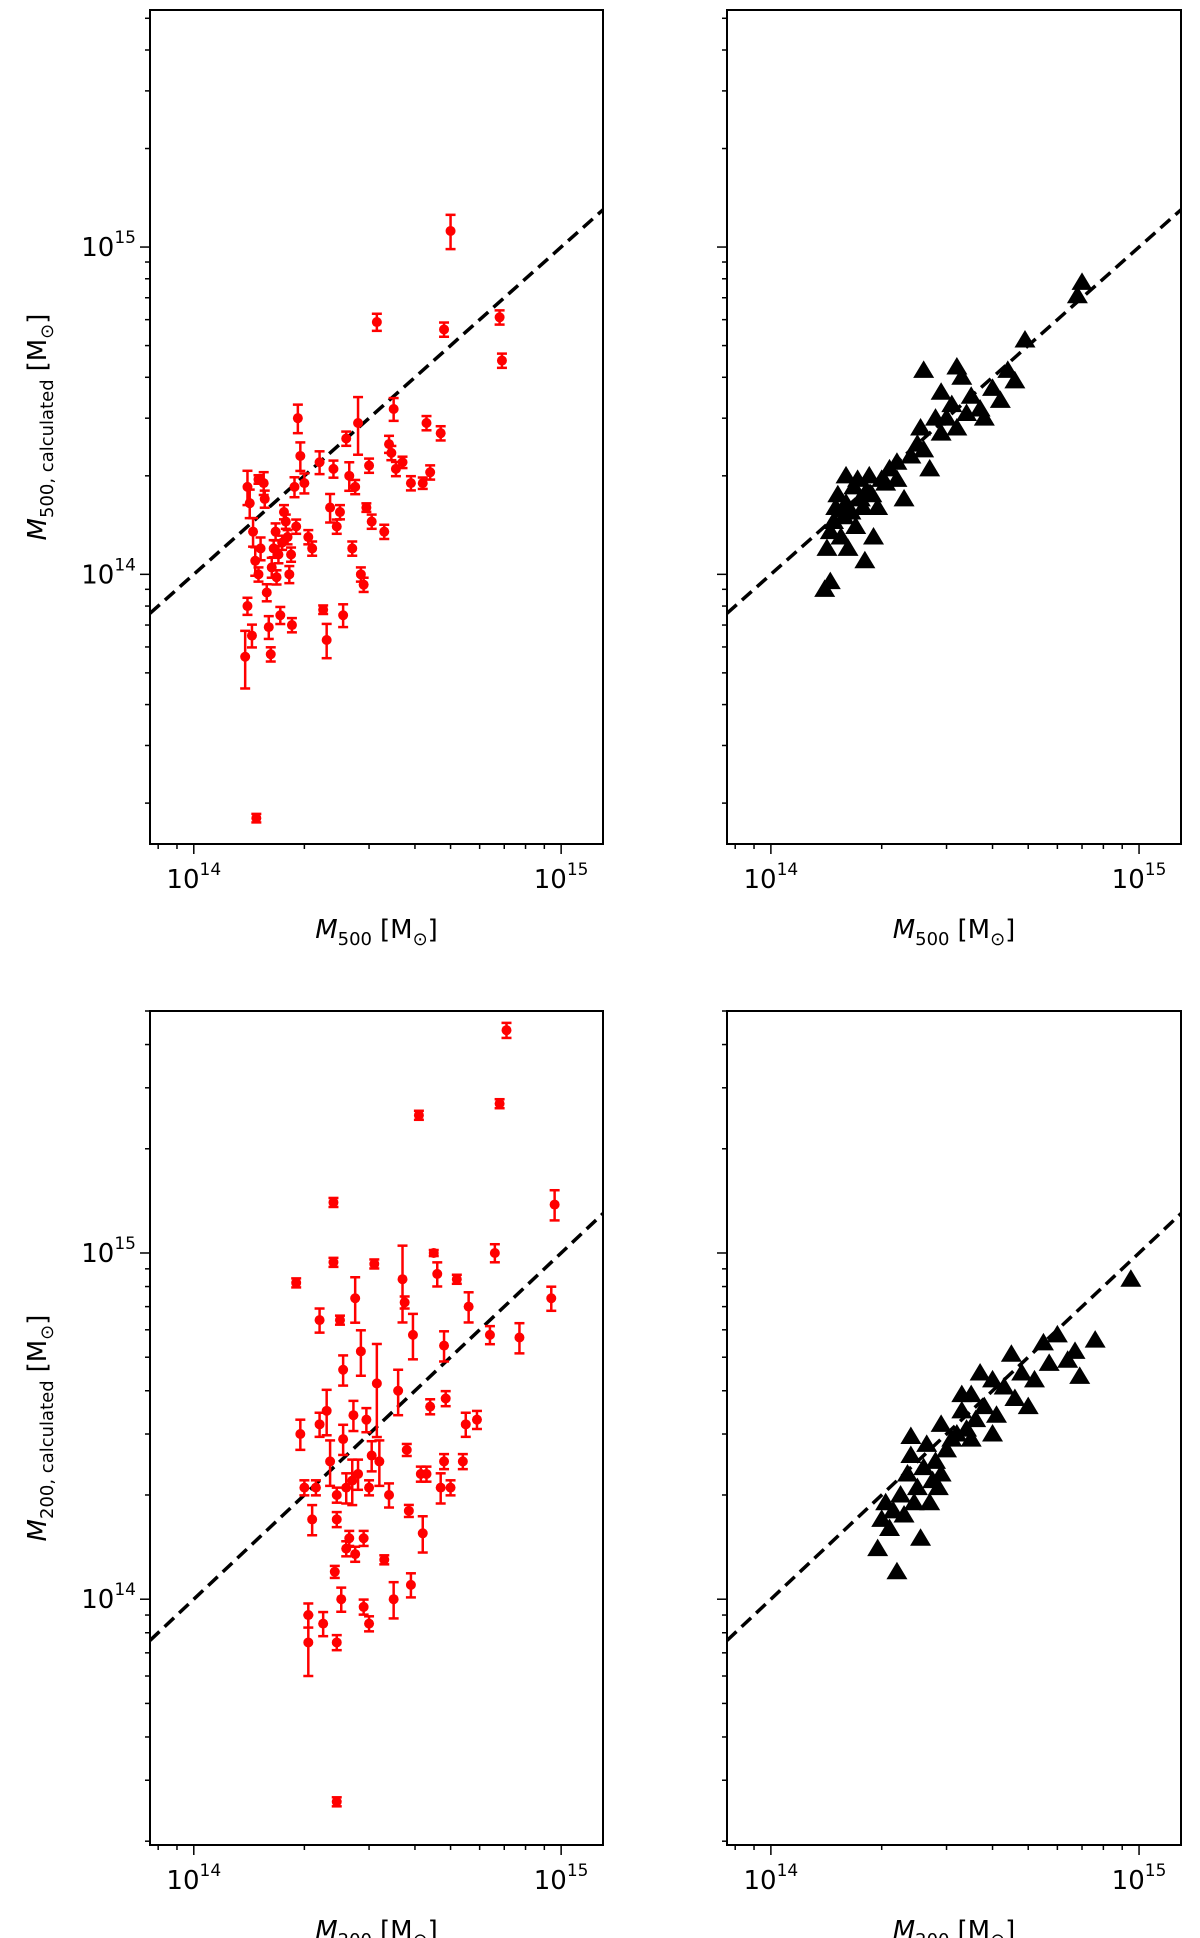  Describe the element at coordinates (108, 245) in the screenshot. I see `y-tick-label: 1015` at that location.